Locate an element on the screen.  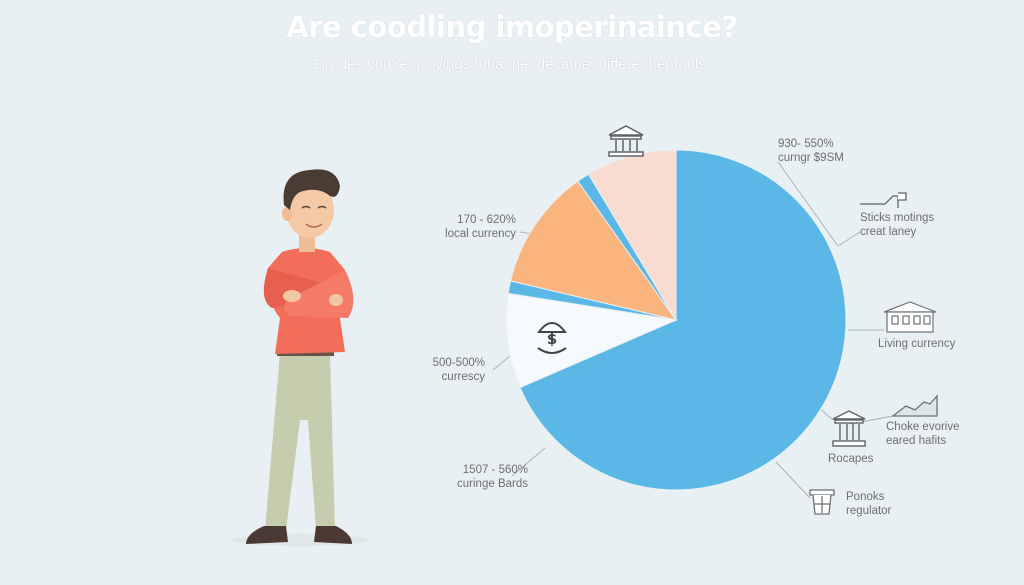
annotation-label: Choke evorive eared hafits is located at coordinates (923, 434).